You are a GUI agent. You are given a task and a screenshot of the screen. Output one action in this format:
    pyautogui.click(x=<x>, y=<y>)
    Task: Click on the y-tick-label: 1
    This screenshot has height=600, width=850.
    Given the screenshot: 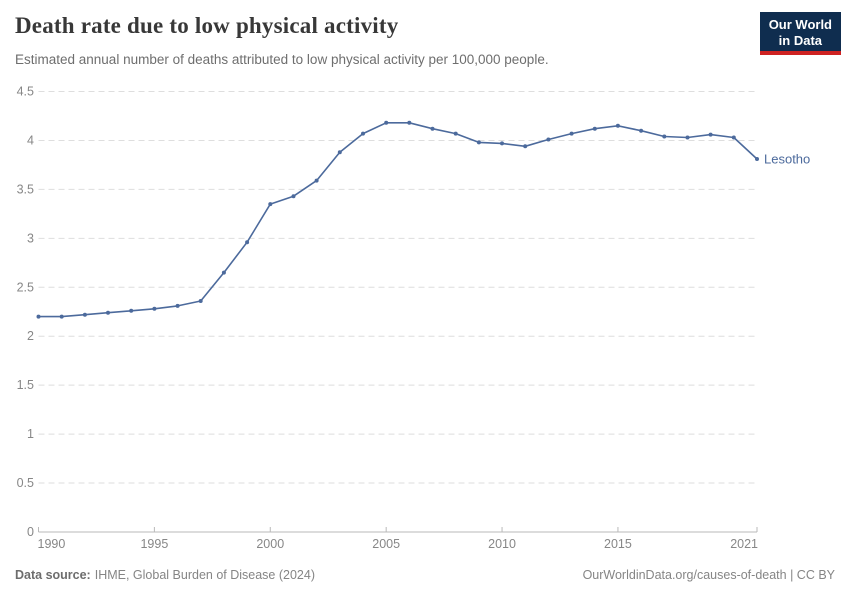 What is the action you would take?
    pyautogui.click(x=30, y=434)
    